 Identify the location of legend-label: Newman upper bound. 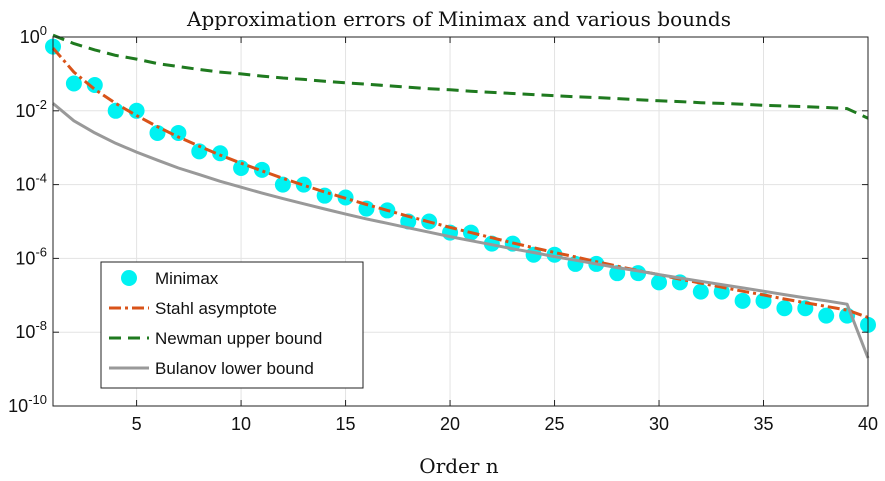
(238, 338).